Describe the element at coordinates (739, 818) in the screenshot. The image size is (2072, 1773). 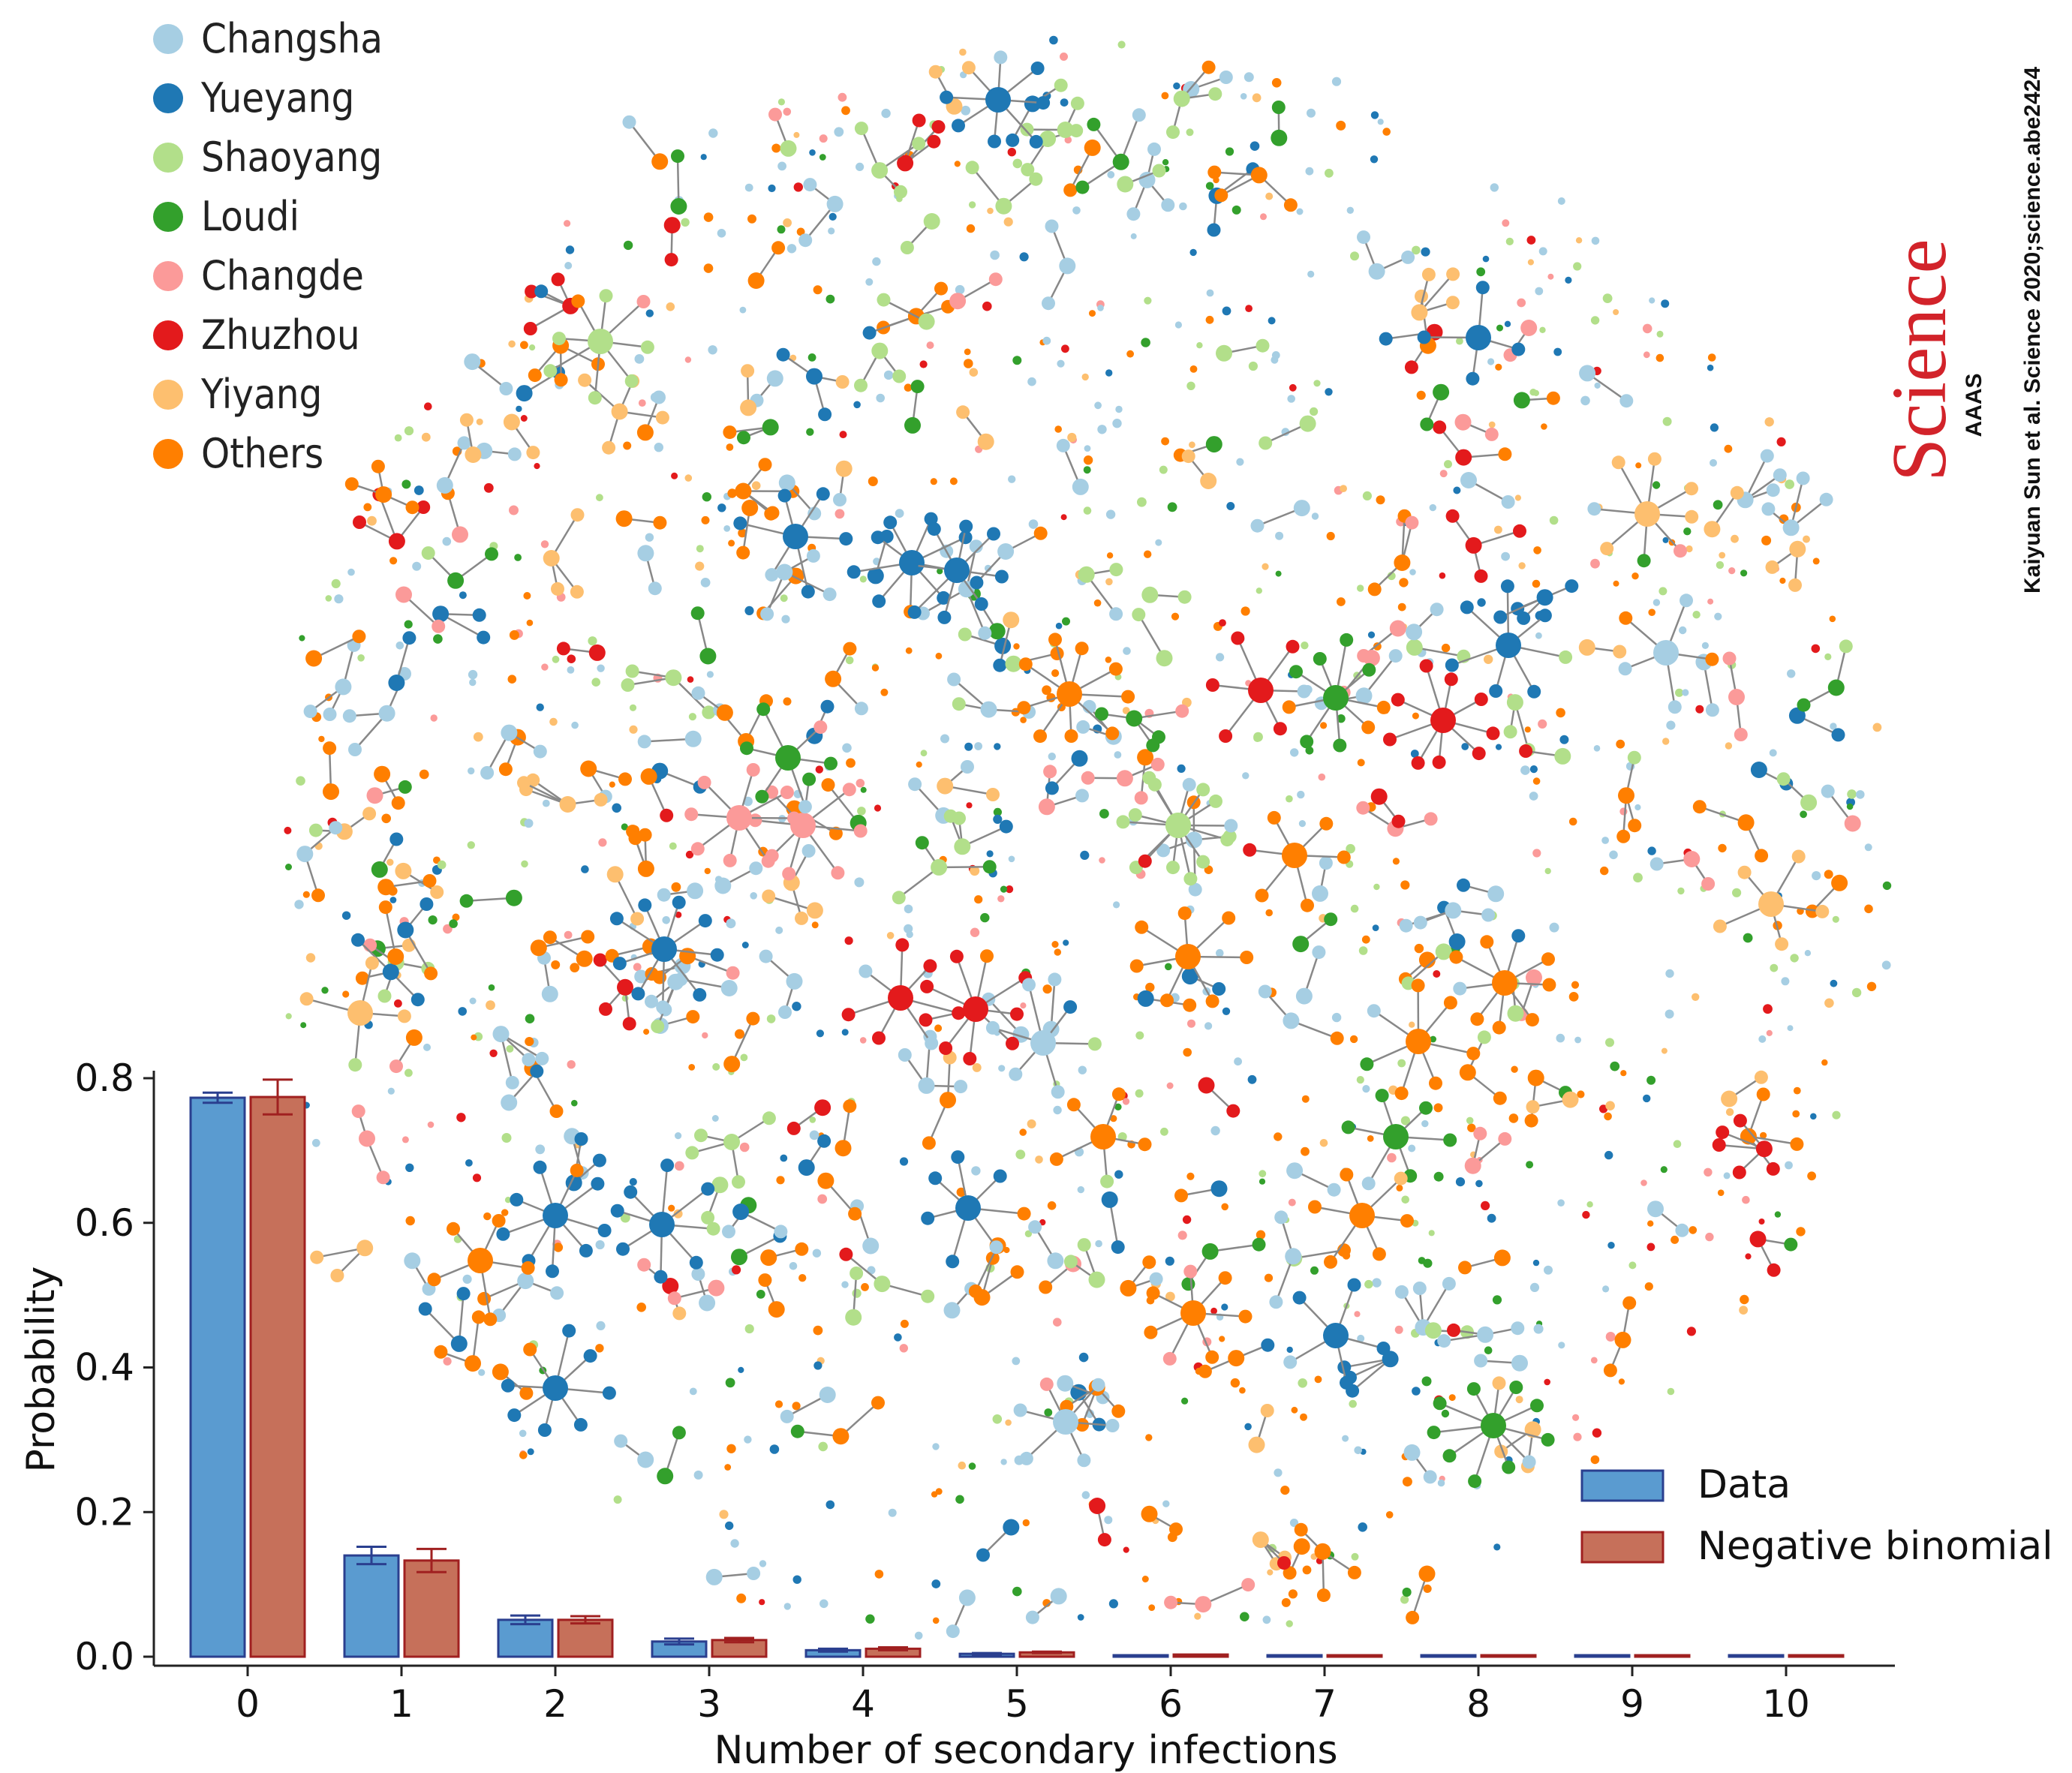
I see `spreader-node` at that location.